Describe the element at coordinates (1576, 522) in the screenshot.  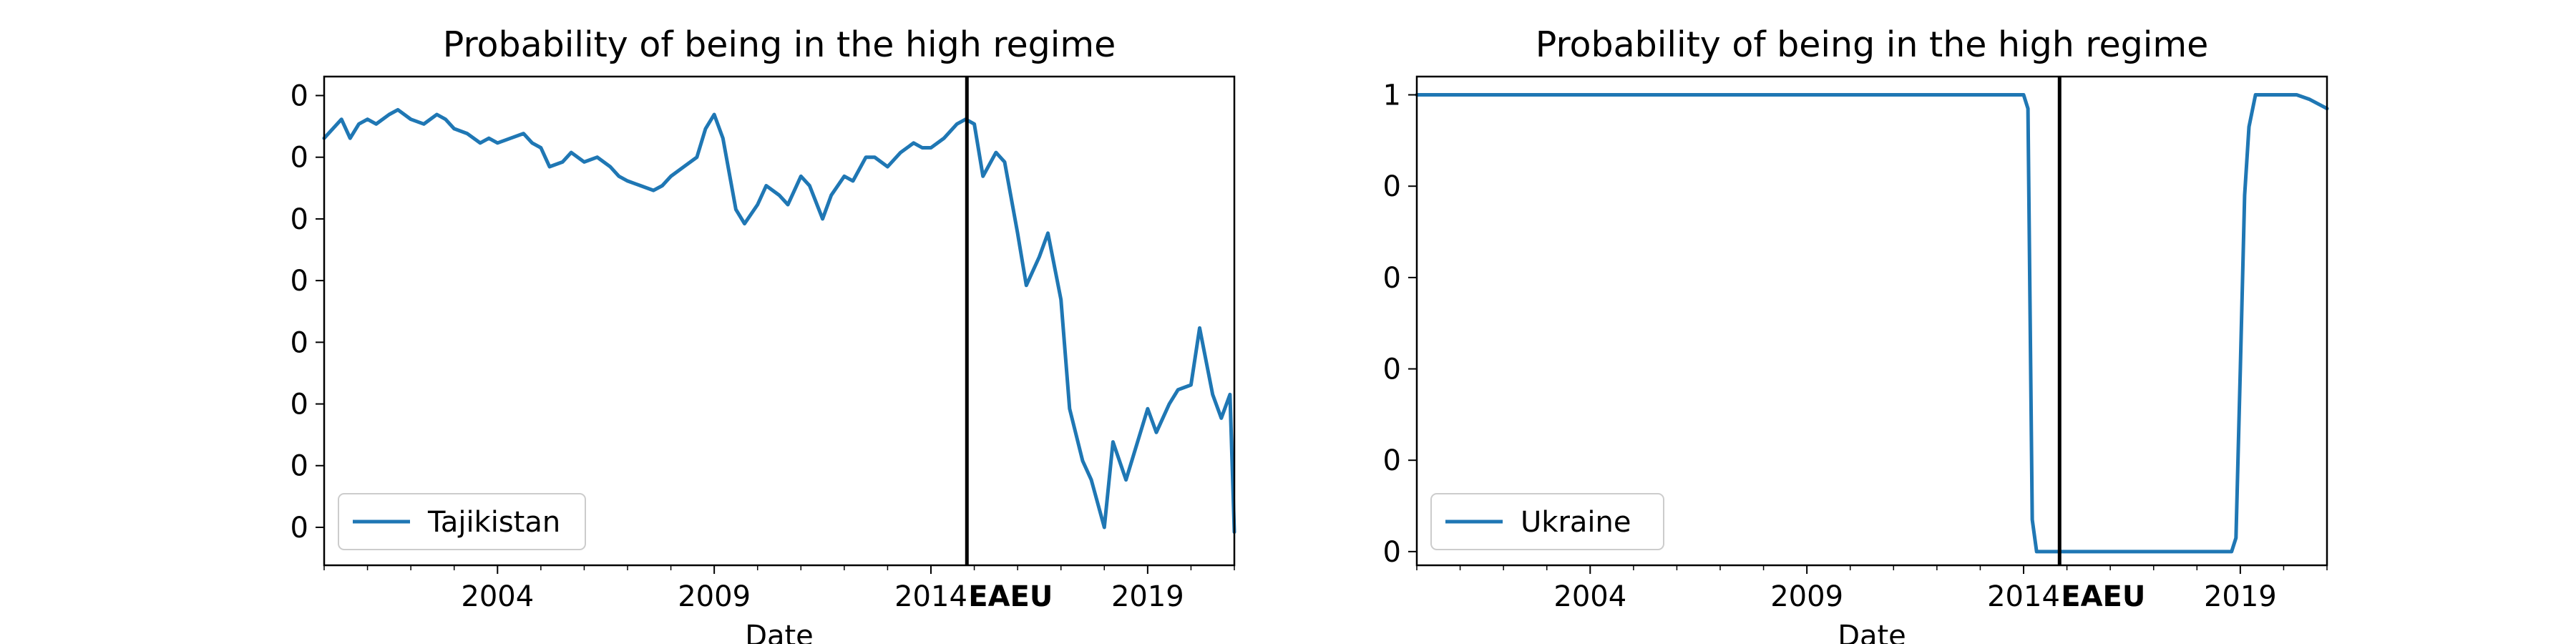
I see `legend-label: Ukraine` at that location.